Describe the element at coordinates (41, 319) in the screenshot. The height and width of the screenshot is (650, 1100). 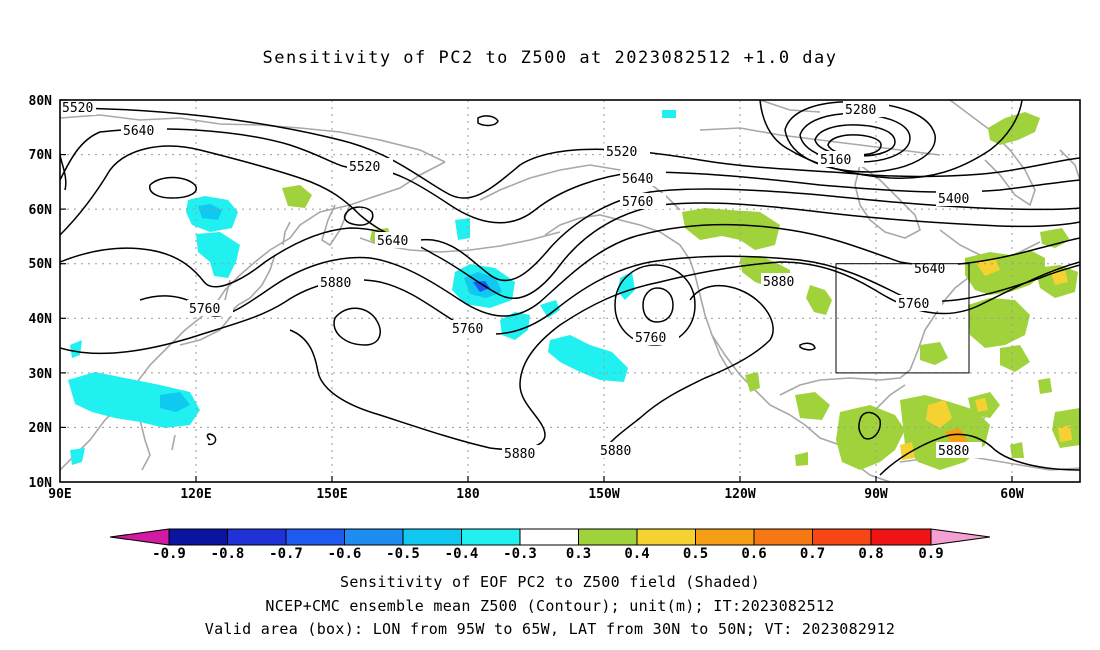
I see `lat-label: 40N` at that location.